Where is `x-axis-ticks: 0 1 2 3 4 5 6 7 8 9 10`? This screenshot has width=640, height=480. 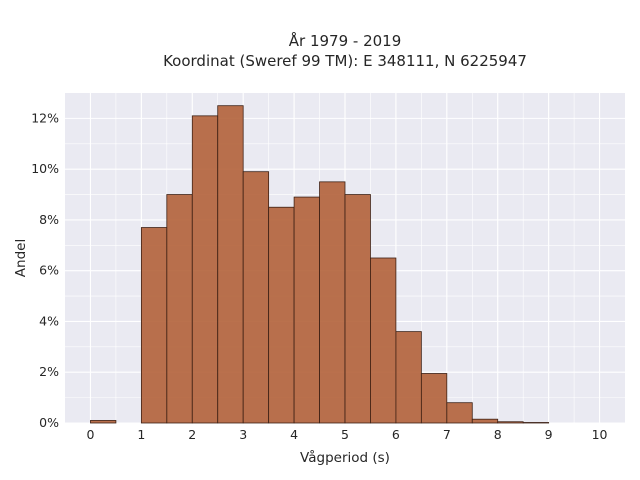
x-axis-ticks: 0 1 2 3 4 5 6 7 8 9 10 is located at coordinates (346, 434).